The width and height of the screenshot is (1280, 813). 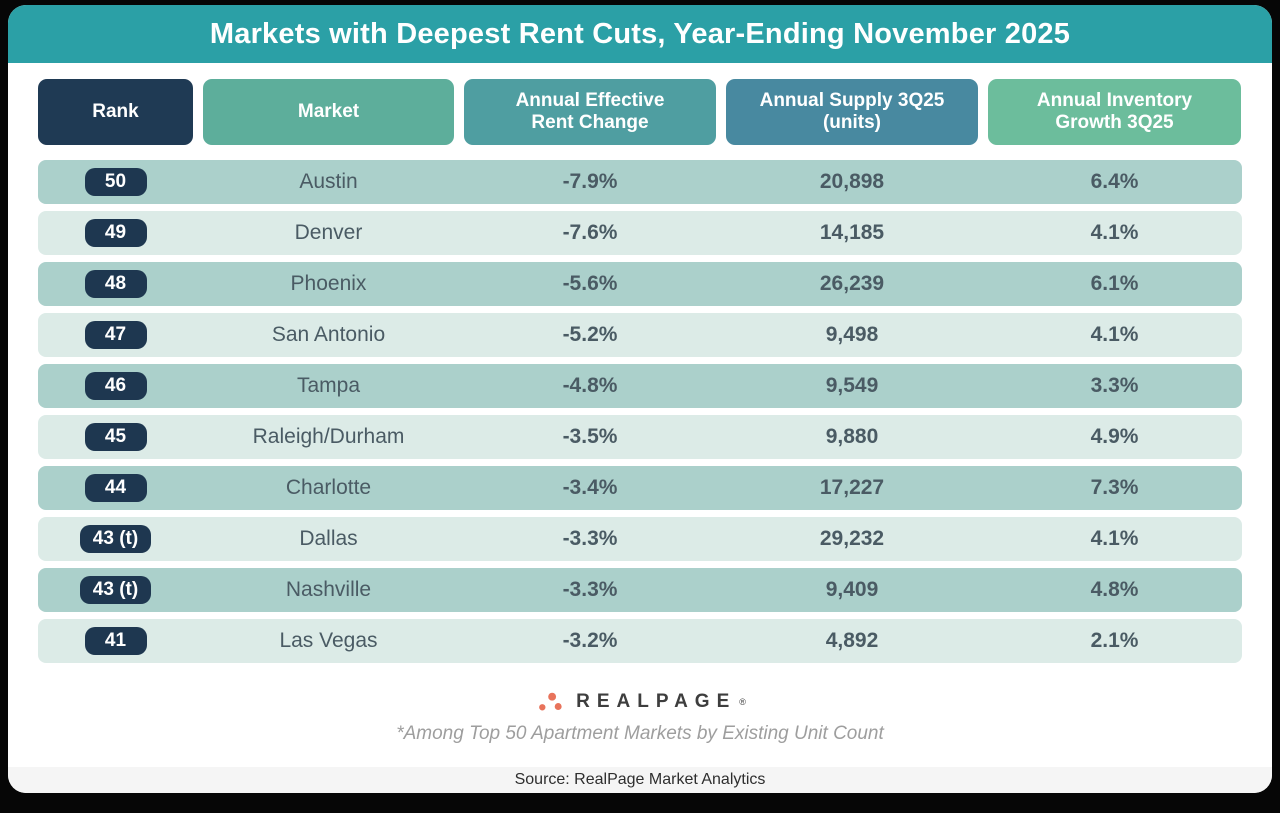 What do you see at coordinates (328, 112) in the screenshot?
I see `column-header-market: Market` at bounding box center [328, 112].